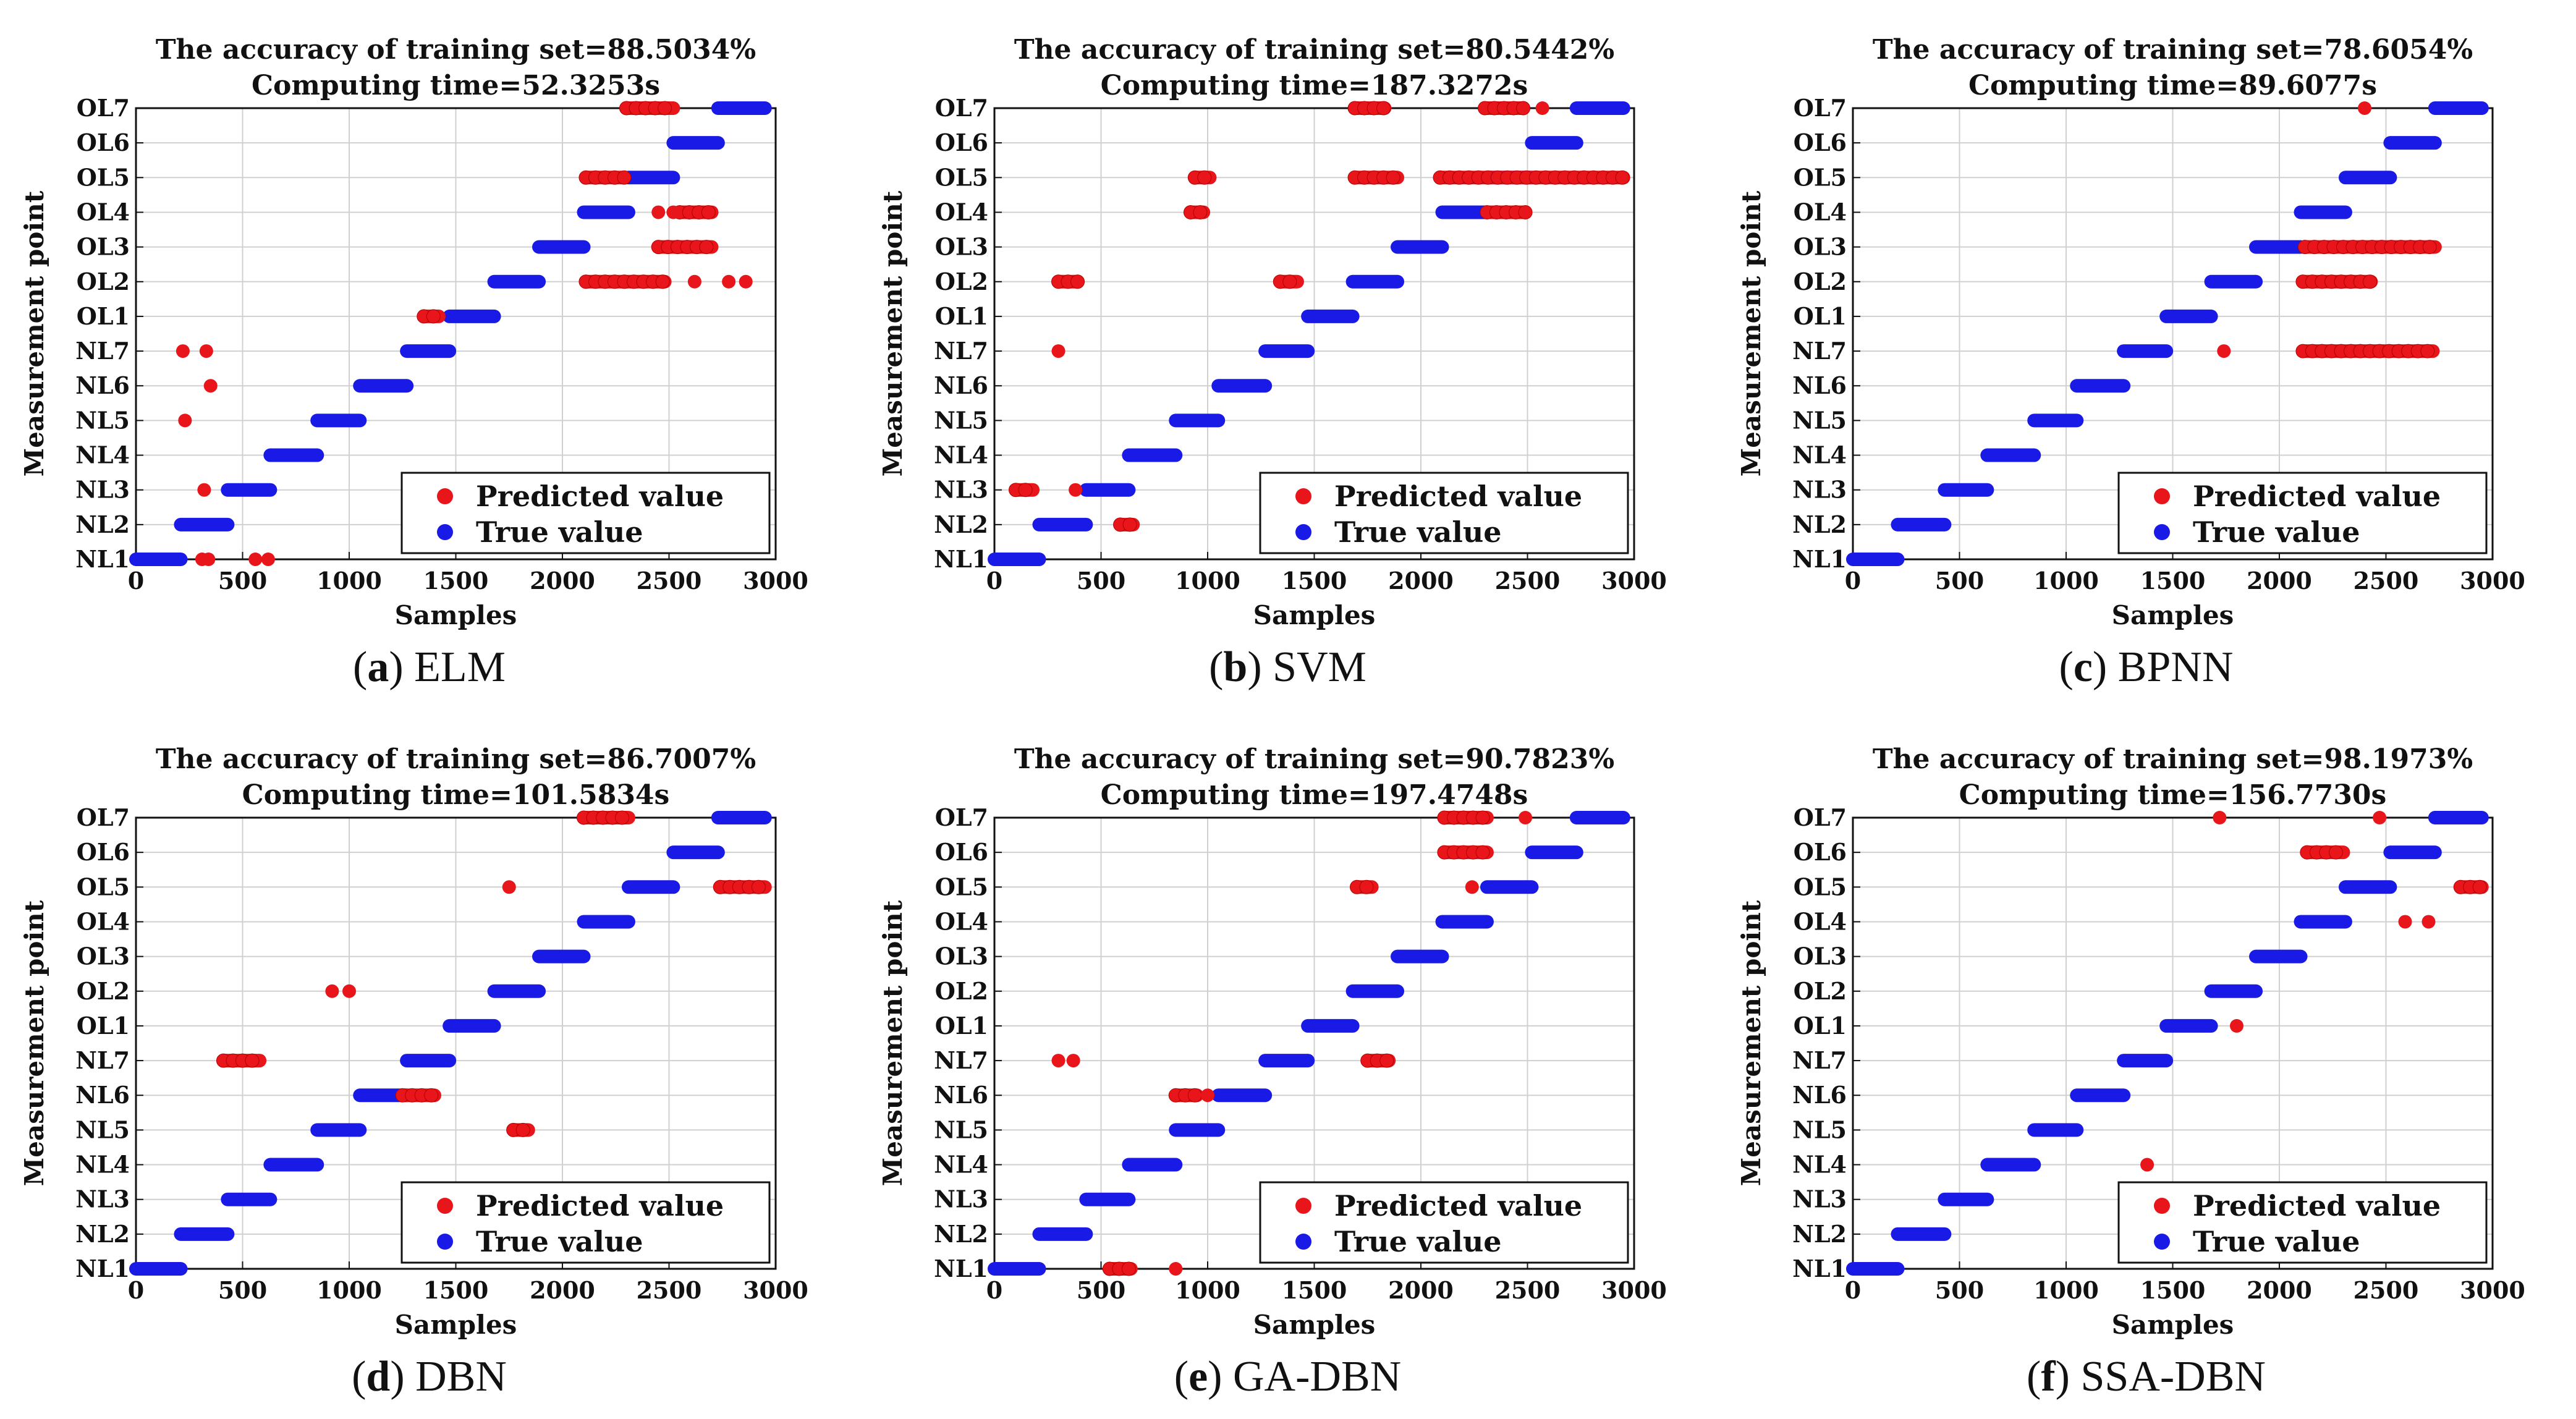 Image resolution: width=2576 pixels, height=1419 pixels. What do you see at coordinates (102, 1095) in the screenshot?
I see `y-tick-label: NL6` at bounding box center [102, 1095].